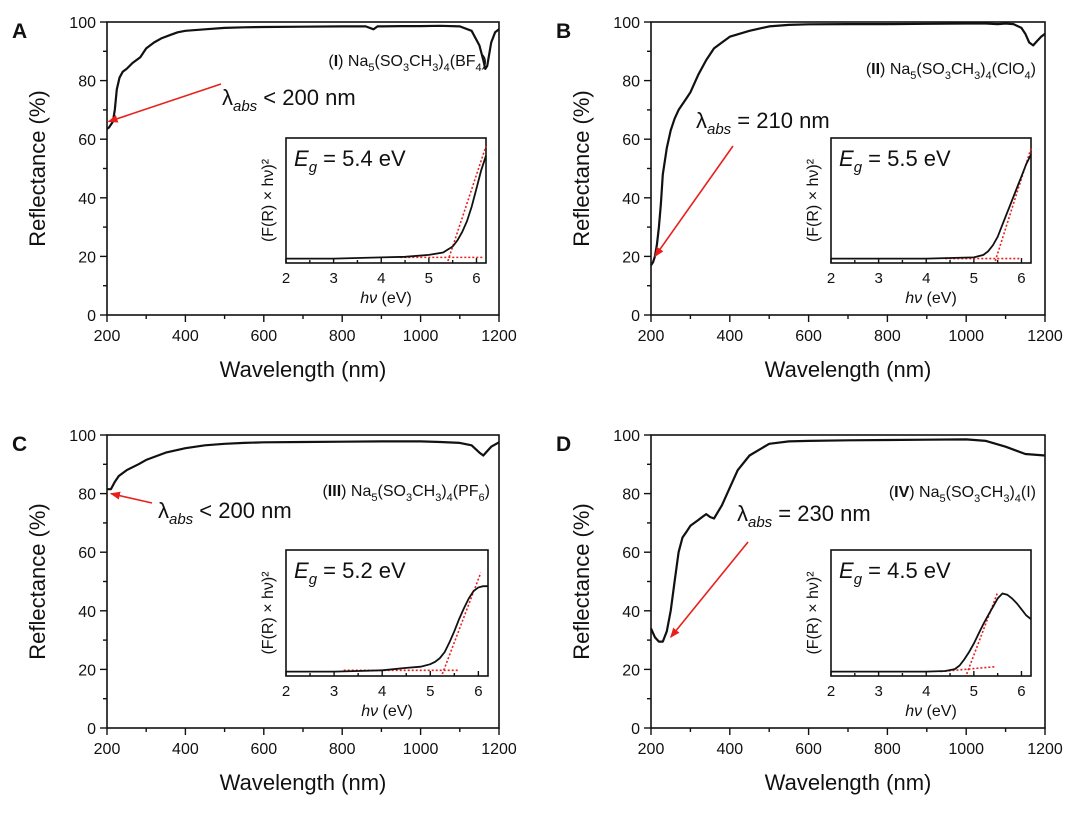  Describe the element at coordinates (906, 158) in the screenshot. I see `bandgap-value: = 5.5 eV` at that location.